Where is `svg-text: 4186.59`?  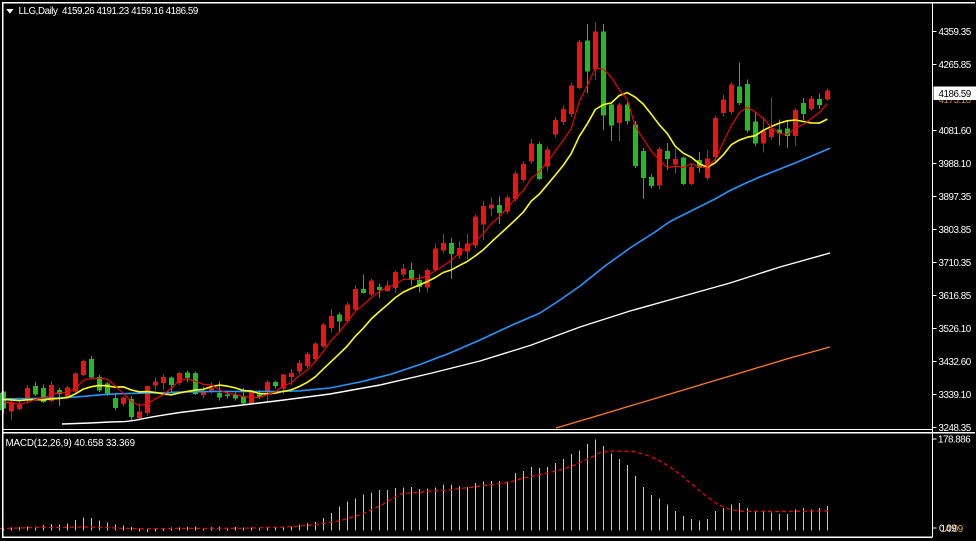 svg-text: 4186.59 is located at coordinates (955, 94).